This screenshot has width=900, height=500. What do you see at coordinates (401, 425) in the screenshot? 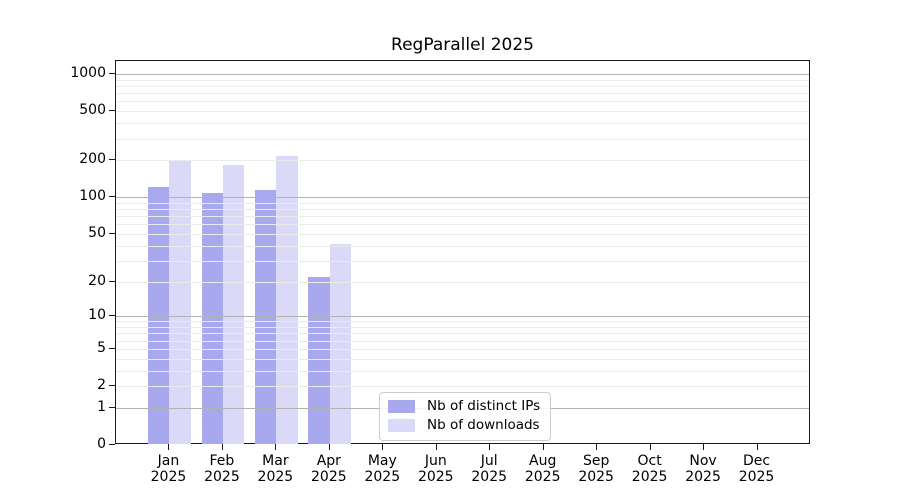
I see `legend-swatch-downloads` at bounding box center [401, 425].